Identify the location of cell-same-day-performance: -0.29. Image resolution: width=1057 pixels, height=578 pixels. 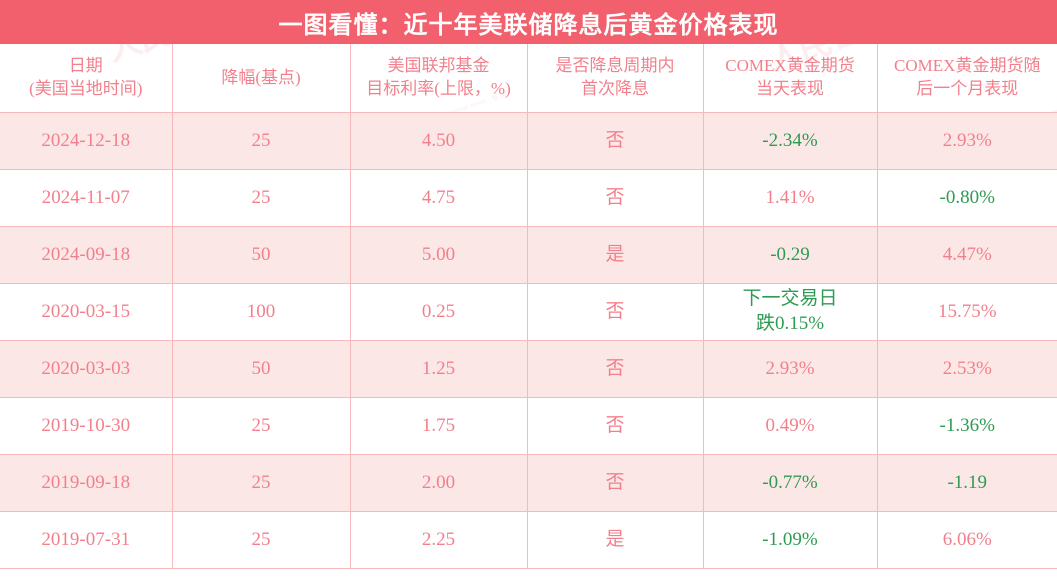
(790, 255).